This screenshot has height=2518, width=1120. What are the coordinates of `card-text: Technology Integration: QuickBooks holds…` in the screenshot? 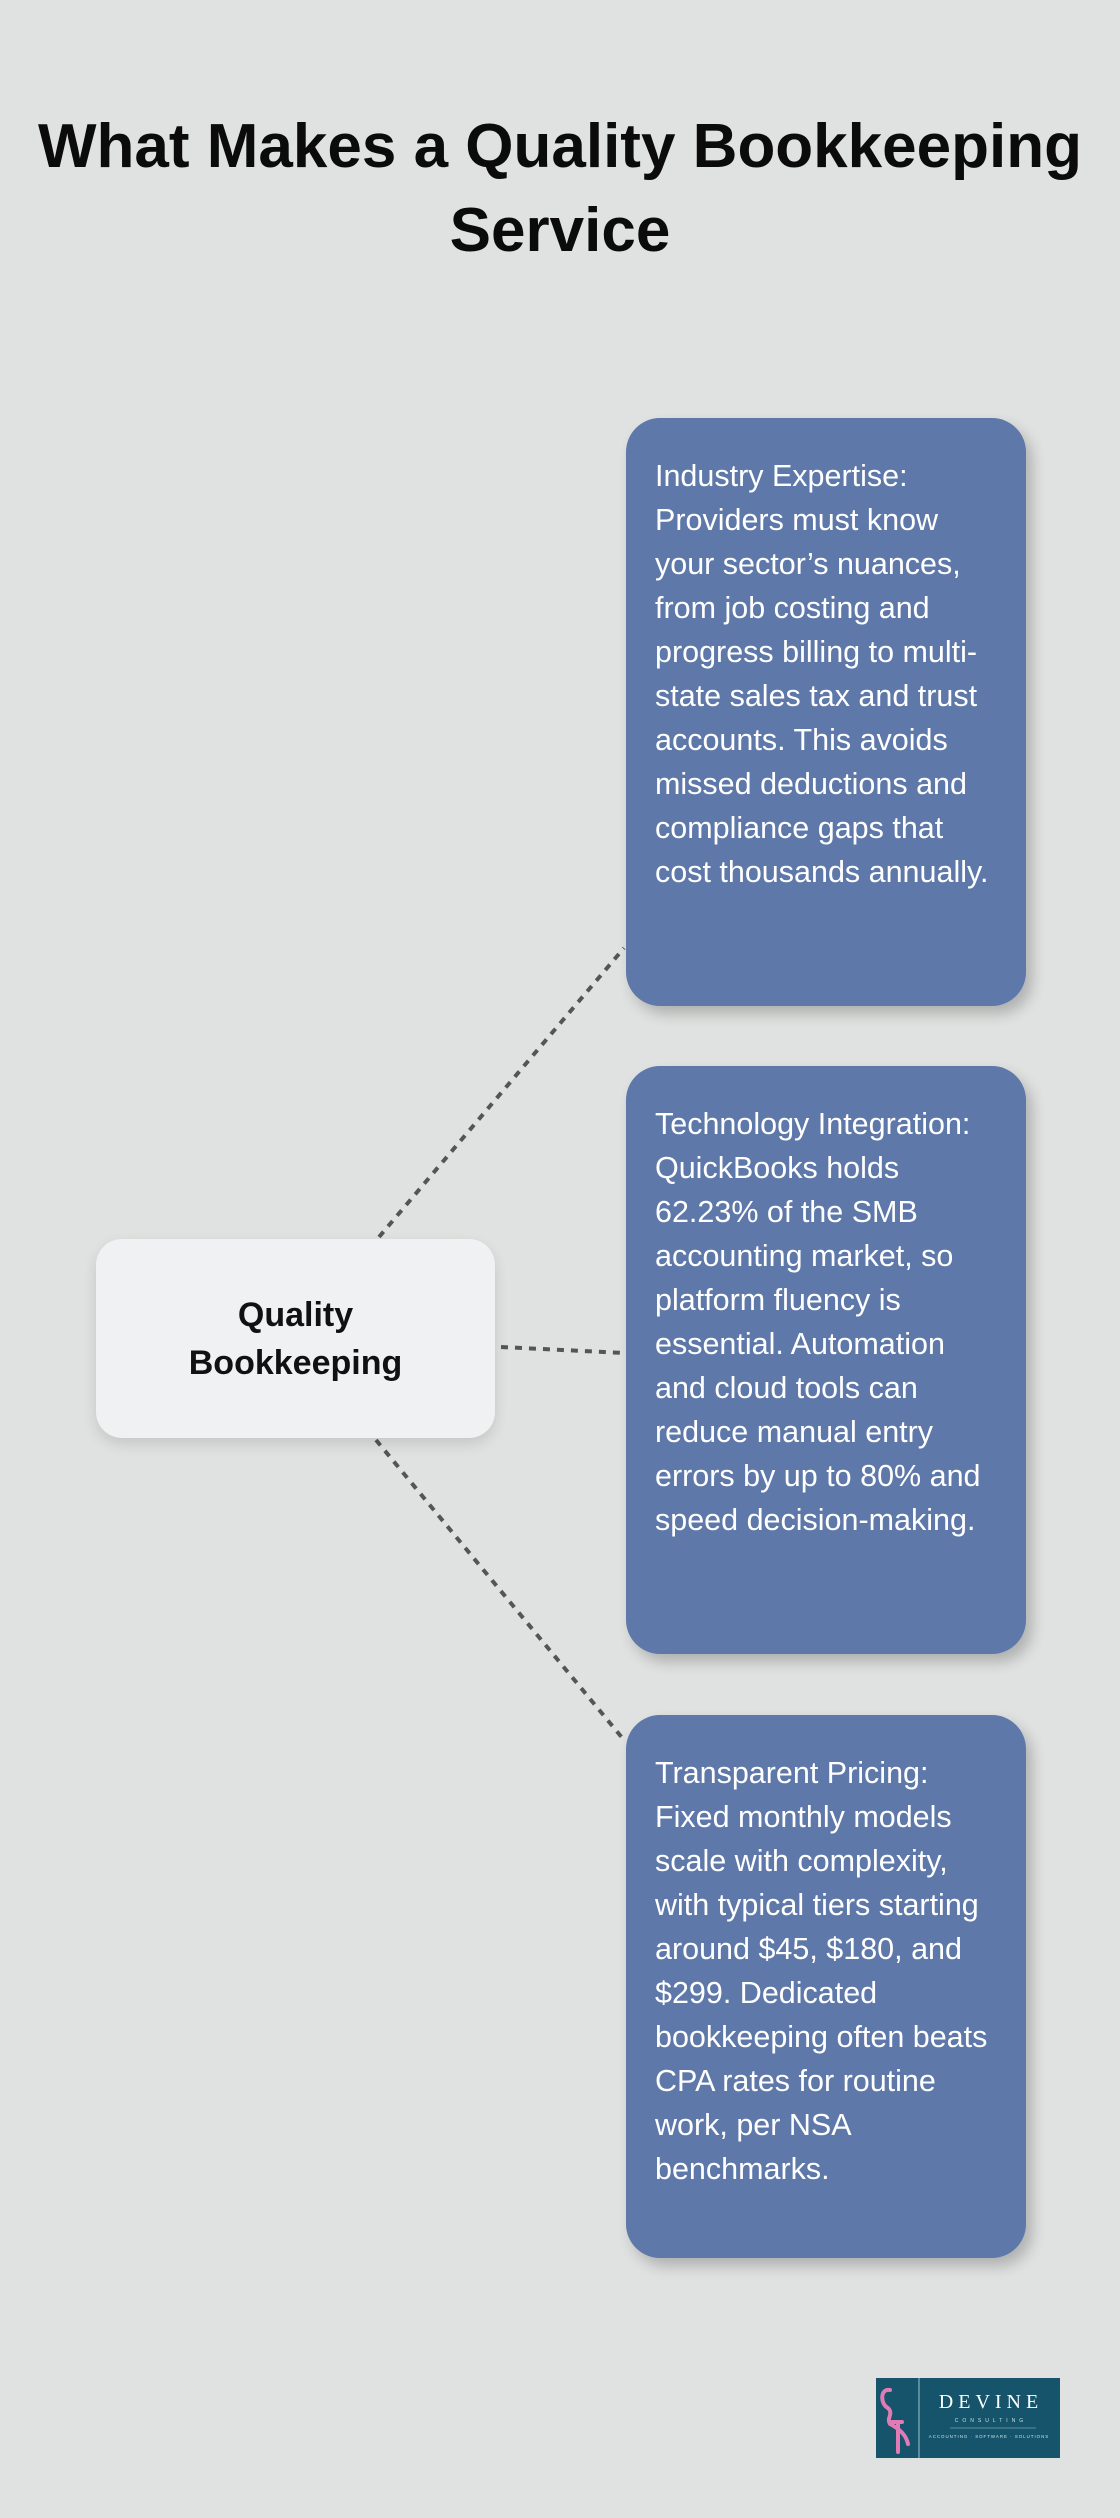 It's located at (818, 1322).